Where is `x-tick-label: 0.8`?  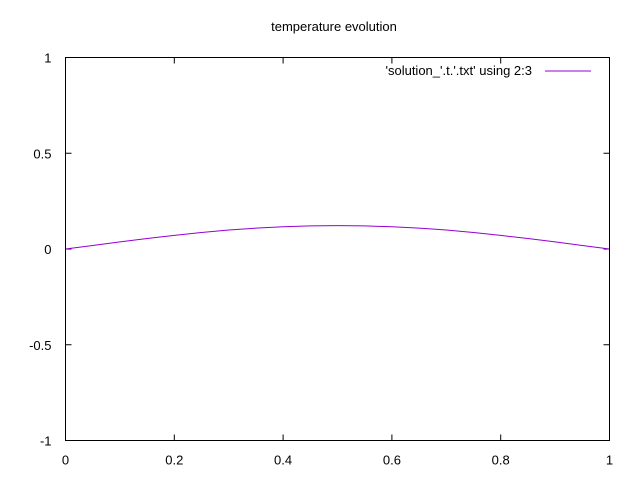 x-tick-label: 0.8 is located at coordinates (501, 460).